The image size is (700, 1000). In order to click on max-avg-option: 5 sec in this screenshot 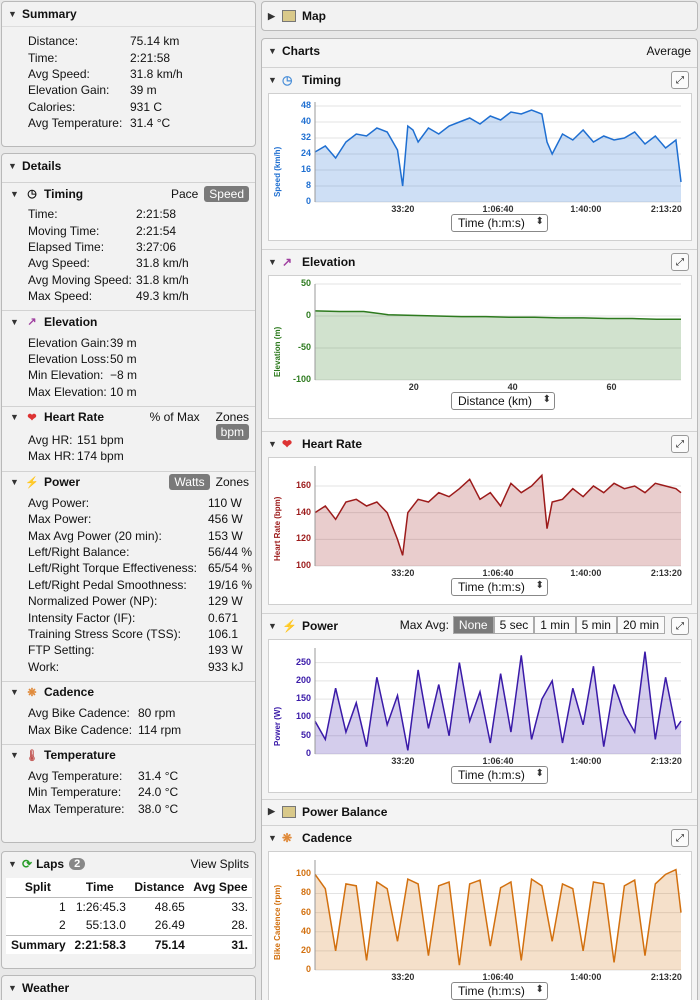, I will do `click(514, 625)`.